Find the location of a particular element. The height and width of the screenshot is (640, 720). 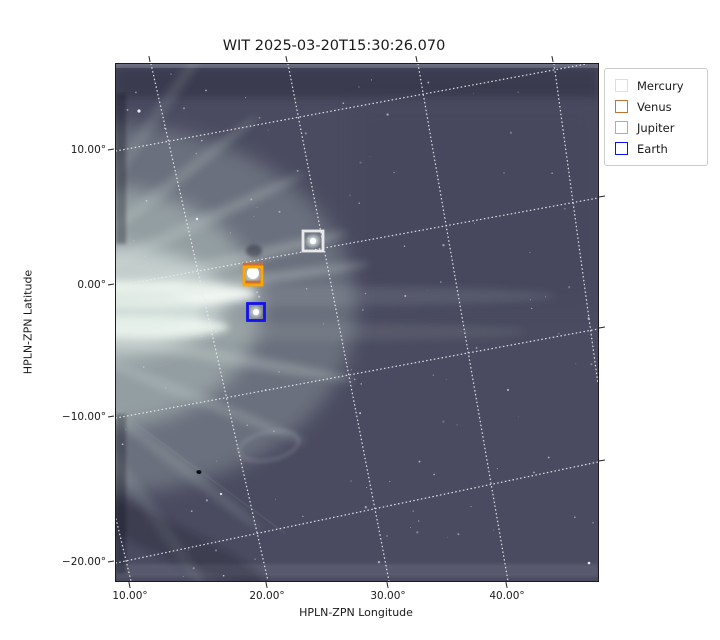

legend-item: Earth is located at coordinates (656, 148).